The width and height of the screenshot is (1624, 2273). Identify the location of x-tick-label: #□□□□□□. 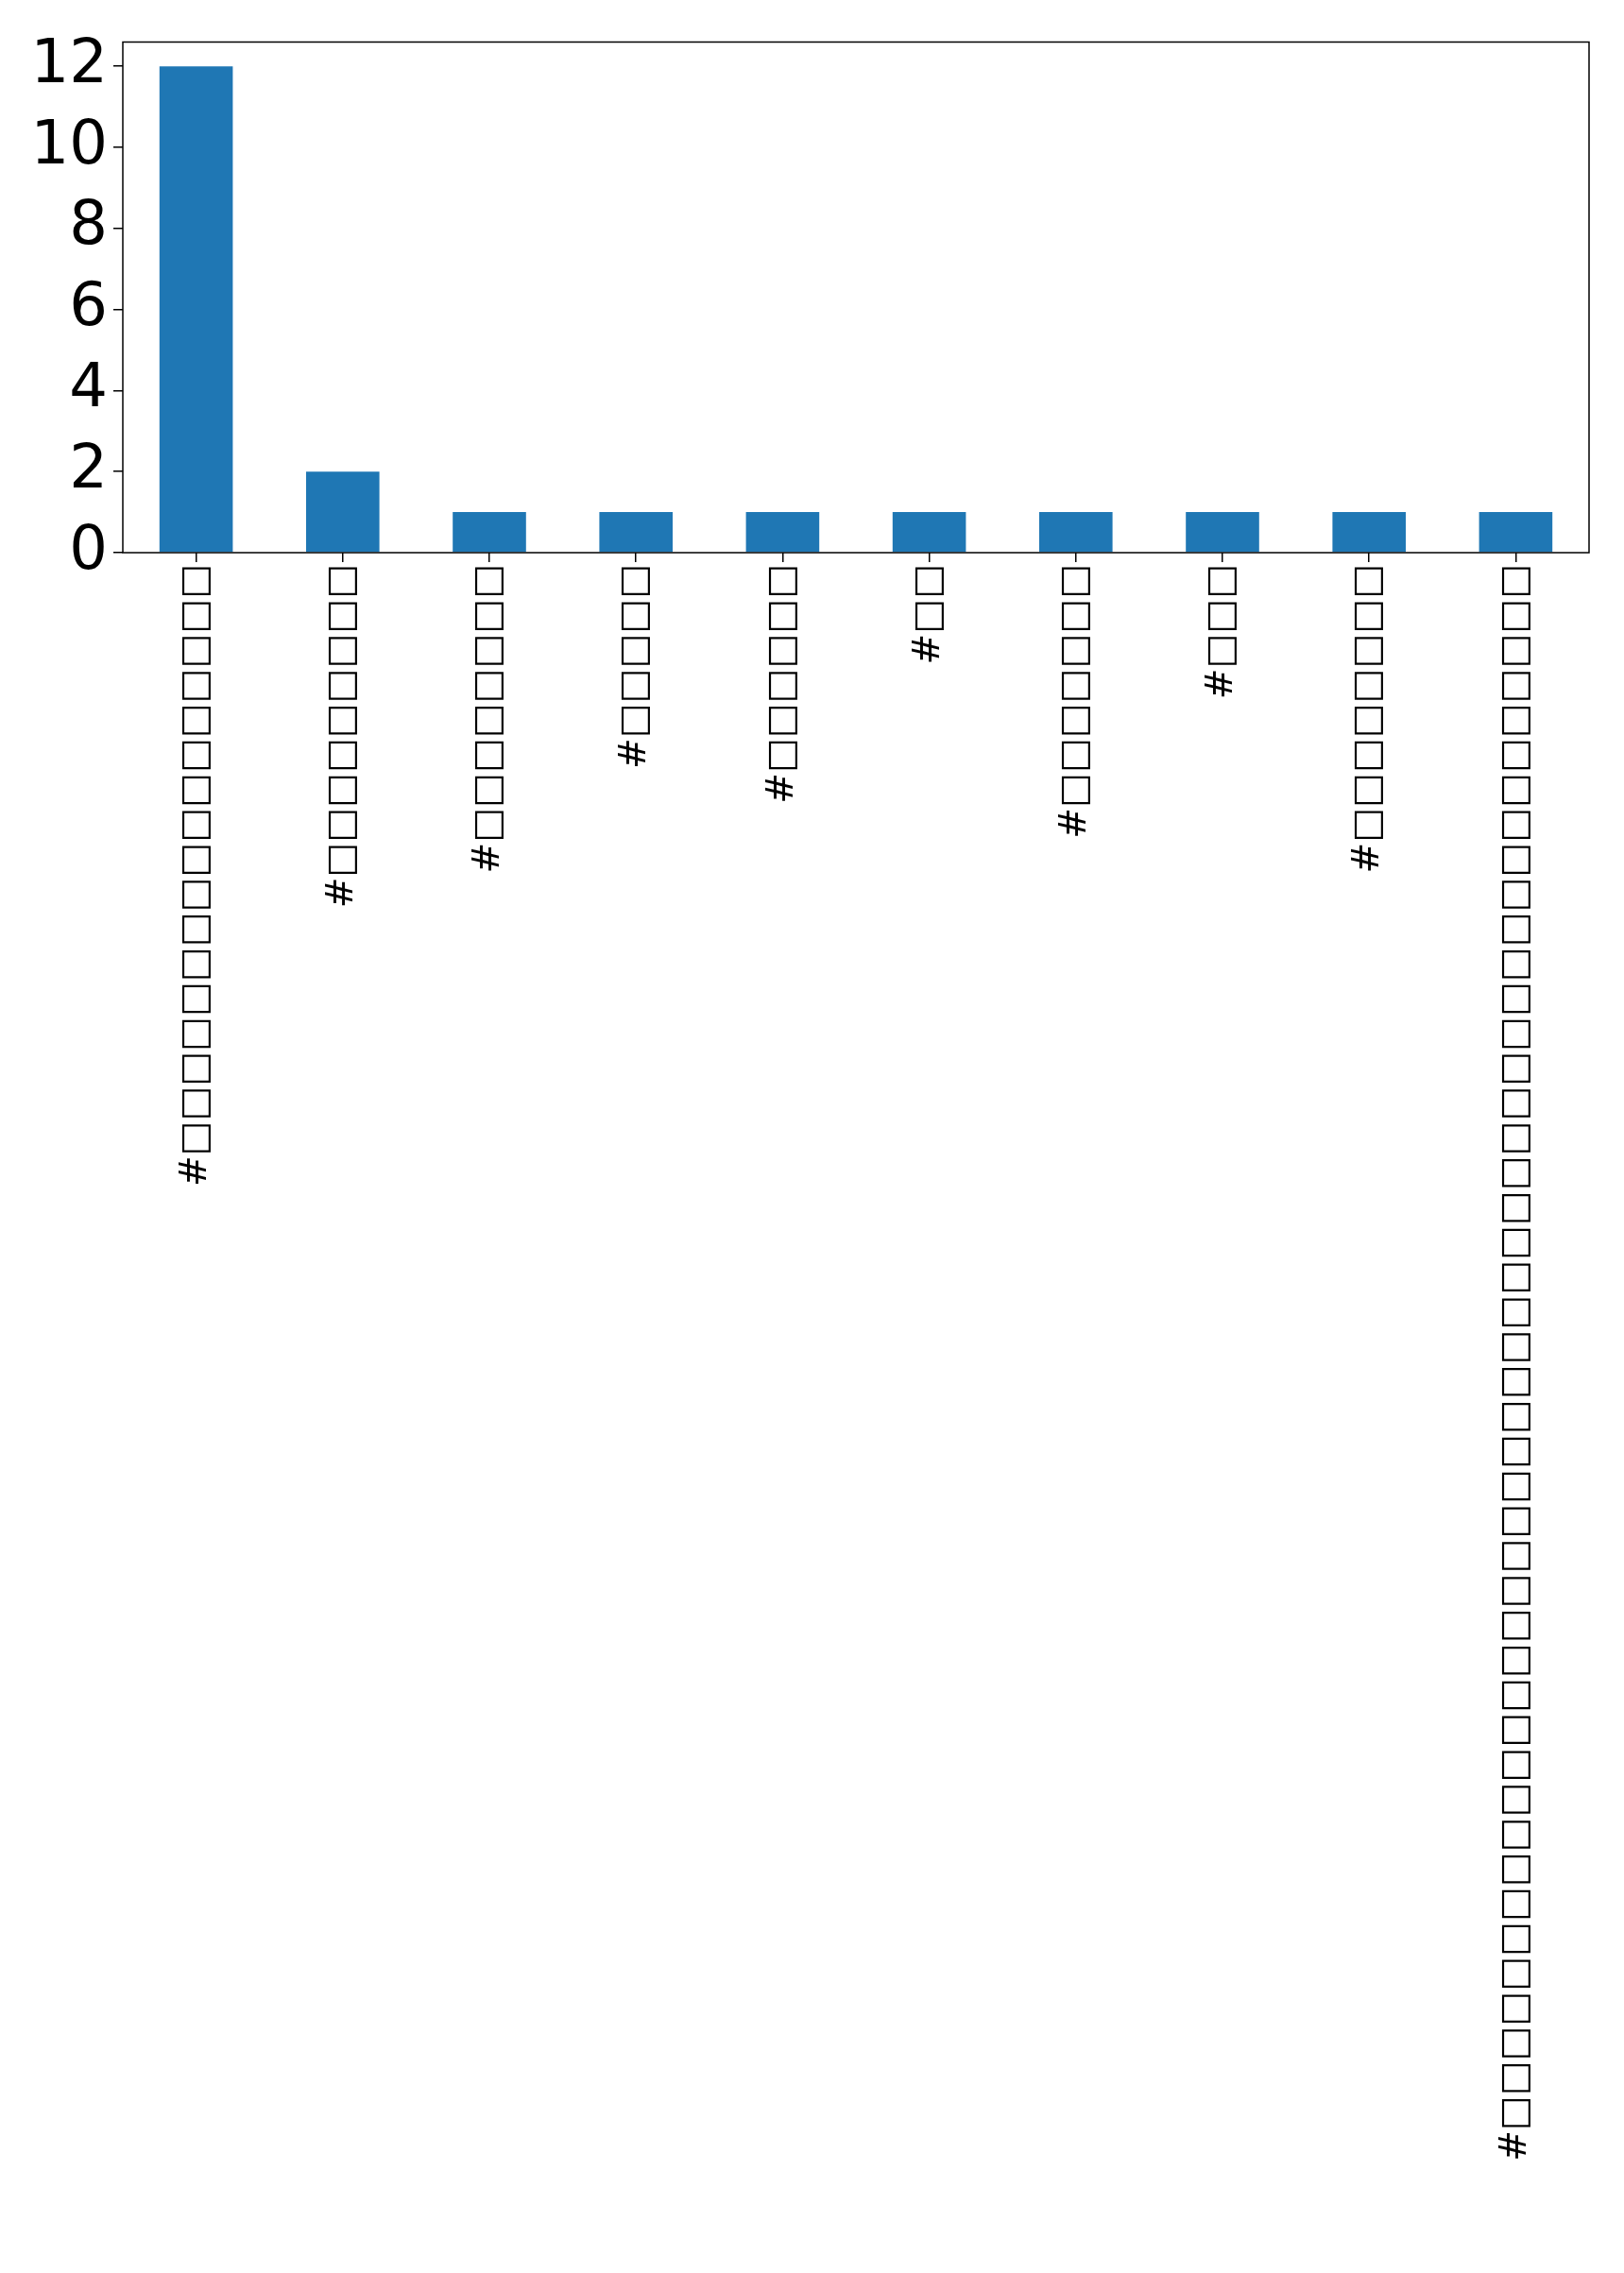
(779, 684).